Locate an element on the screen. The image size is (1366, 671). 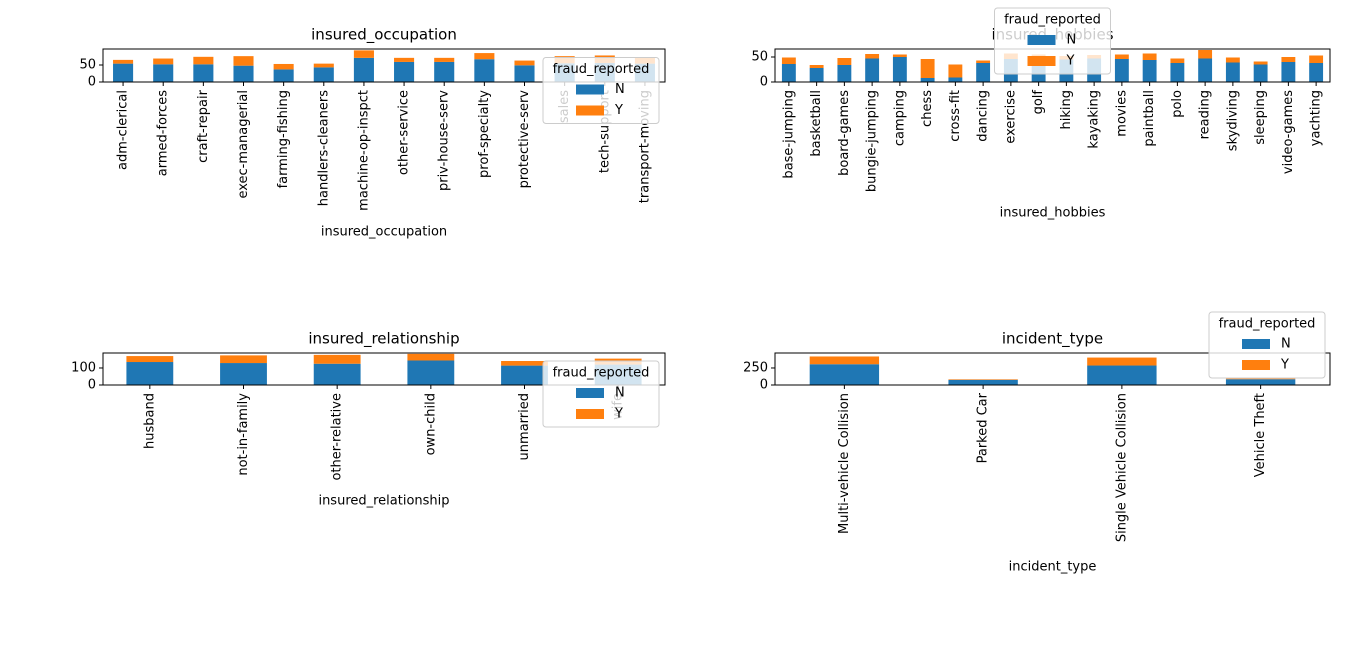
x-tick-label: cross-fit is located at coordinates (955, 116).